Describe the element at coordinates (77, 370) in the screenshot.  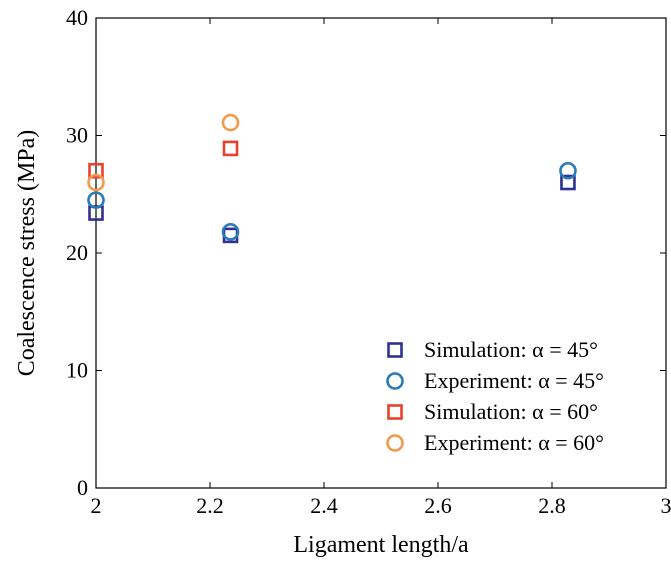
I see `y-tick-label: 10` at that location.